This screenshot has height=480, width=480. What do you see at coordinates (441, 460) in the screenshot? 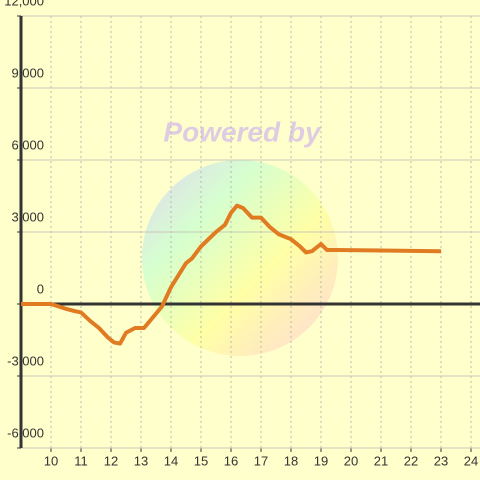
I see `x-tick-label: 23` at bounding box center [441, 460].